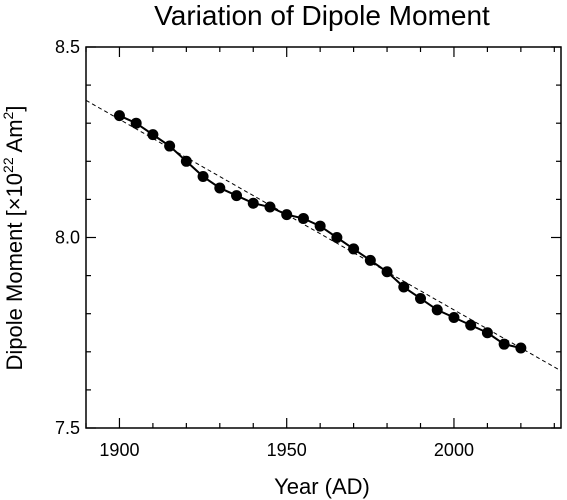 The height and width of the screenshot is (500, 567). Describe the element at coordinates (8, 115) in the screenshot. I see `y-axis-title-exponent-2: 2` at that location.